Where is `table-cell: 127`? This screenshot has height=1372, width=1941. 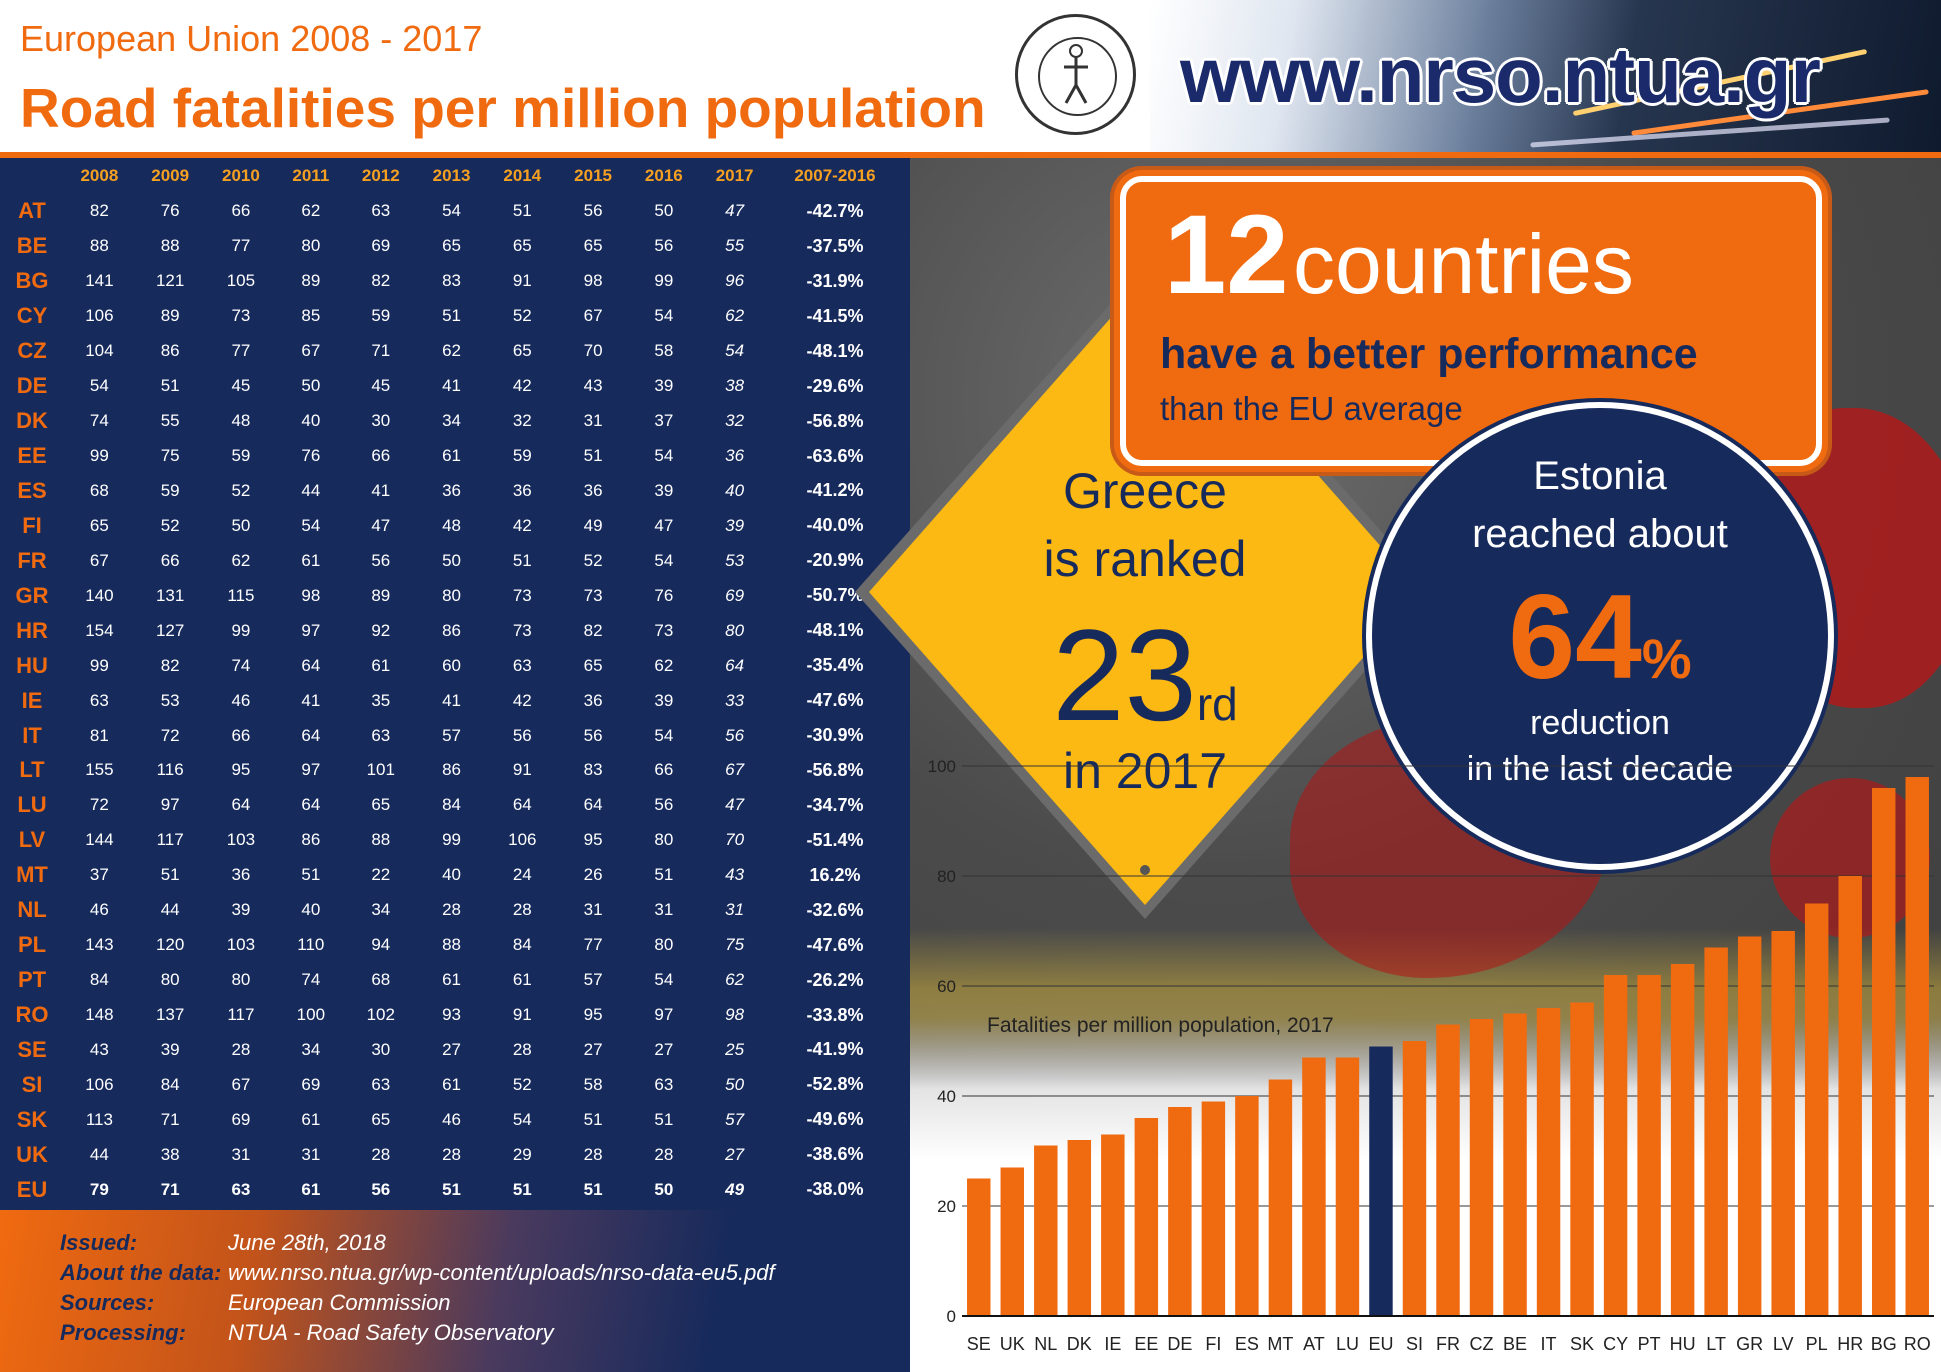 table-cell: 127 is located at coordinates (170, 630).